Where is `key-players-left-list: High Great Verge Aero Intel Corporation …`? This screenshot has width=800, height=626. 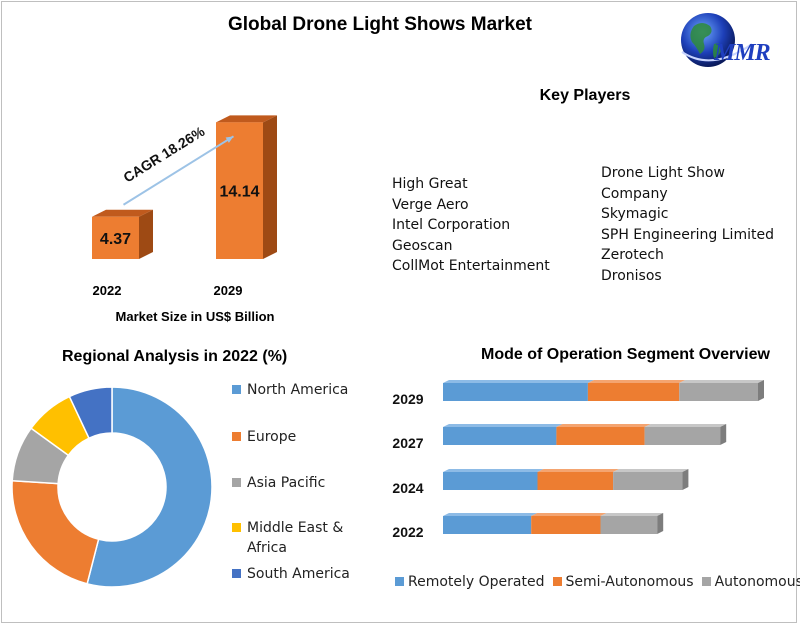 key-players-left-list: High Great Verge Aero Intel Corporation … is located at coordinates (471, 225).